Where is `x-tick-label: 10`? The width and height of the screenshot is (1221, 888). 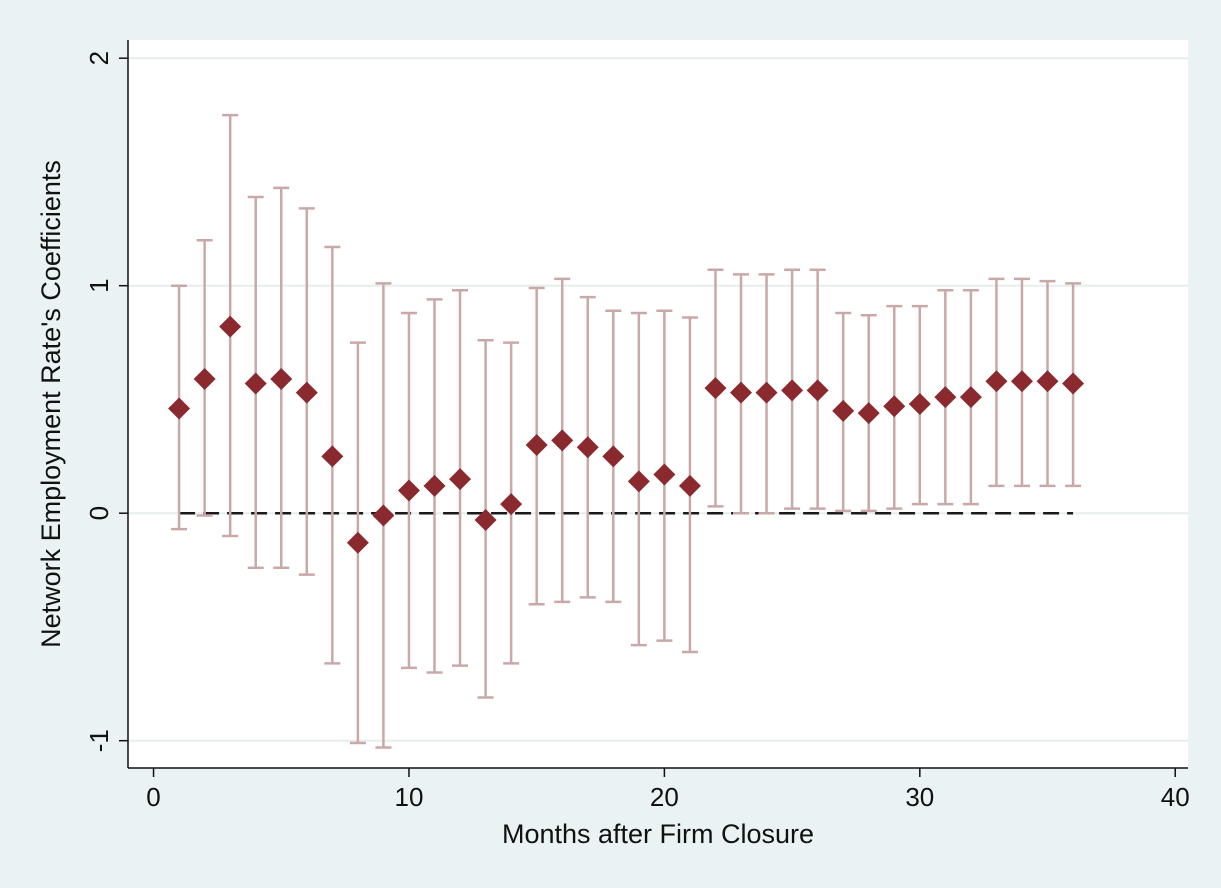
x-tick-label: 10 is located at coordinates (409, 797).